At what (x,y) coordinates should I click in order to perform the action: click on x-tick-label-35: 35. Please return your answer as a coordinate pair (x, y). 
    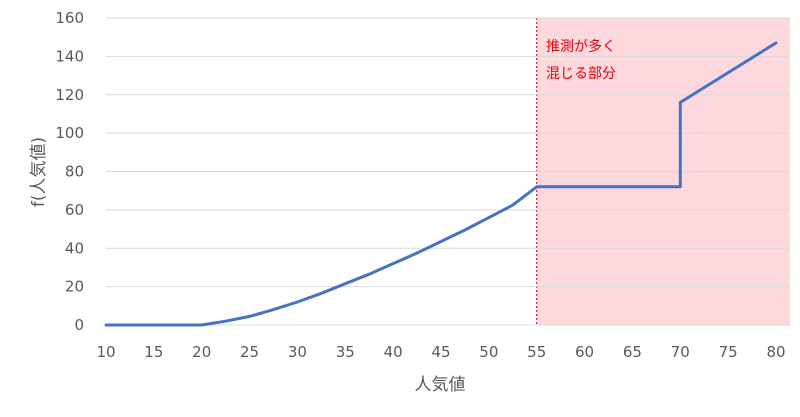
    Looking at the image, I should click on (345, 352).